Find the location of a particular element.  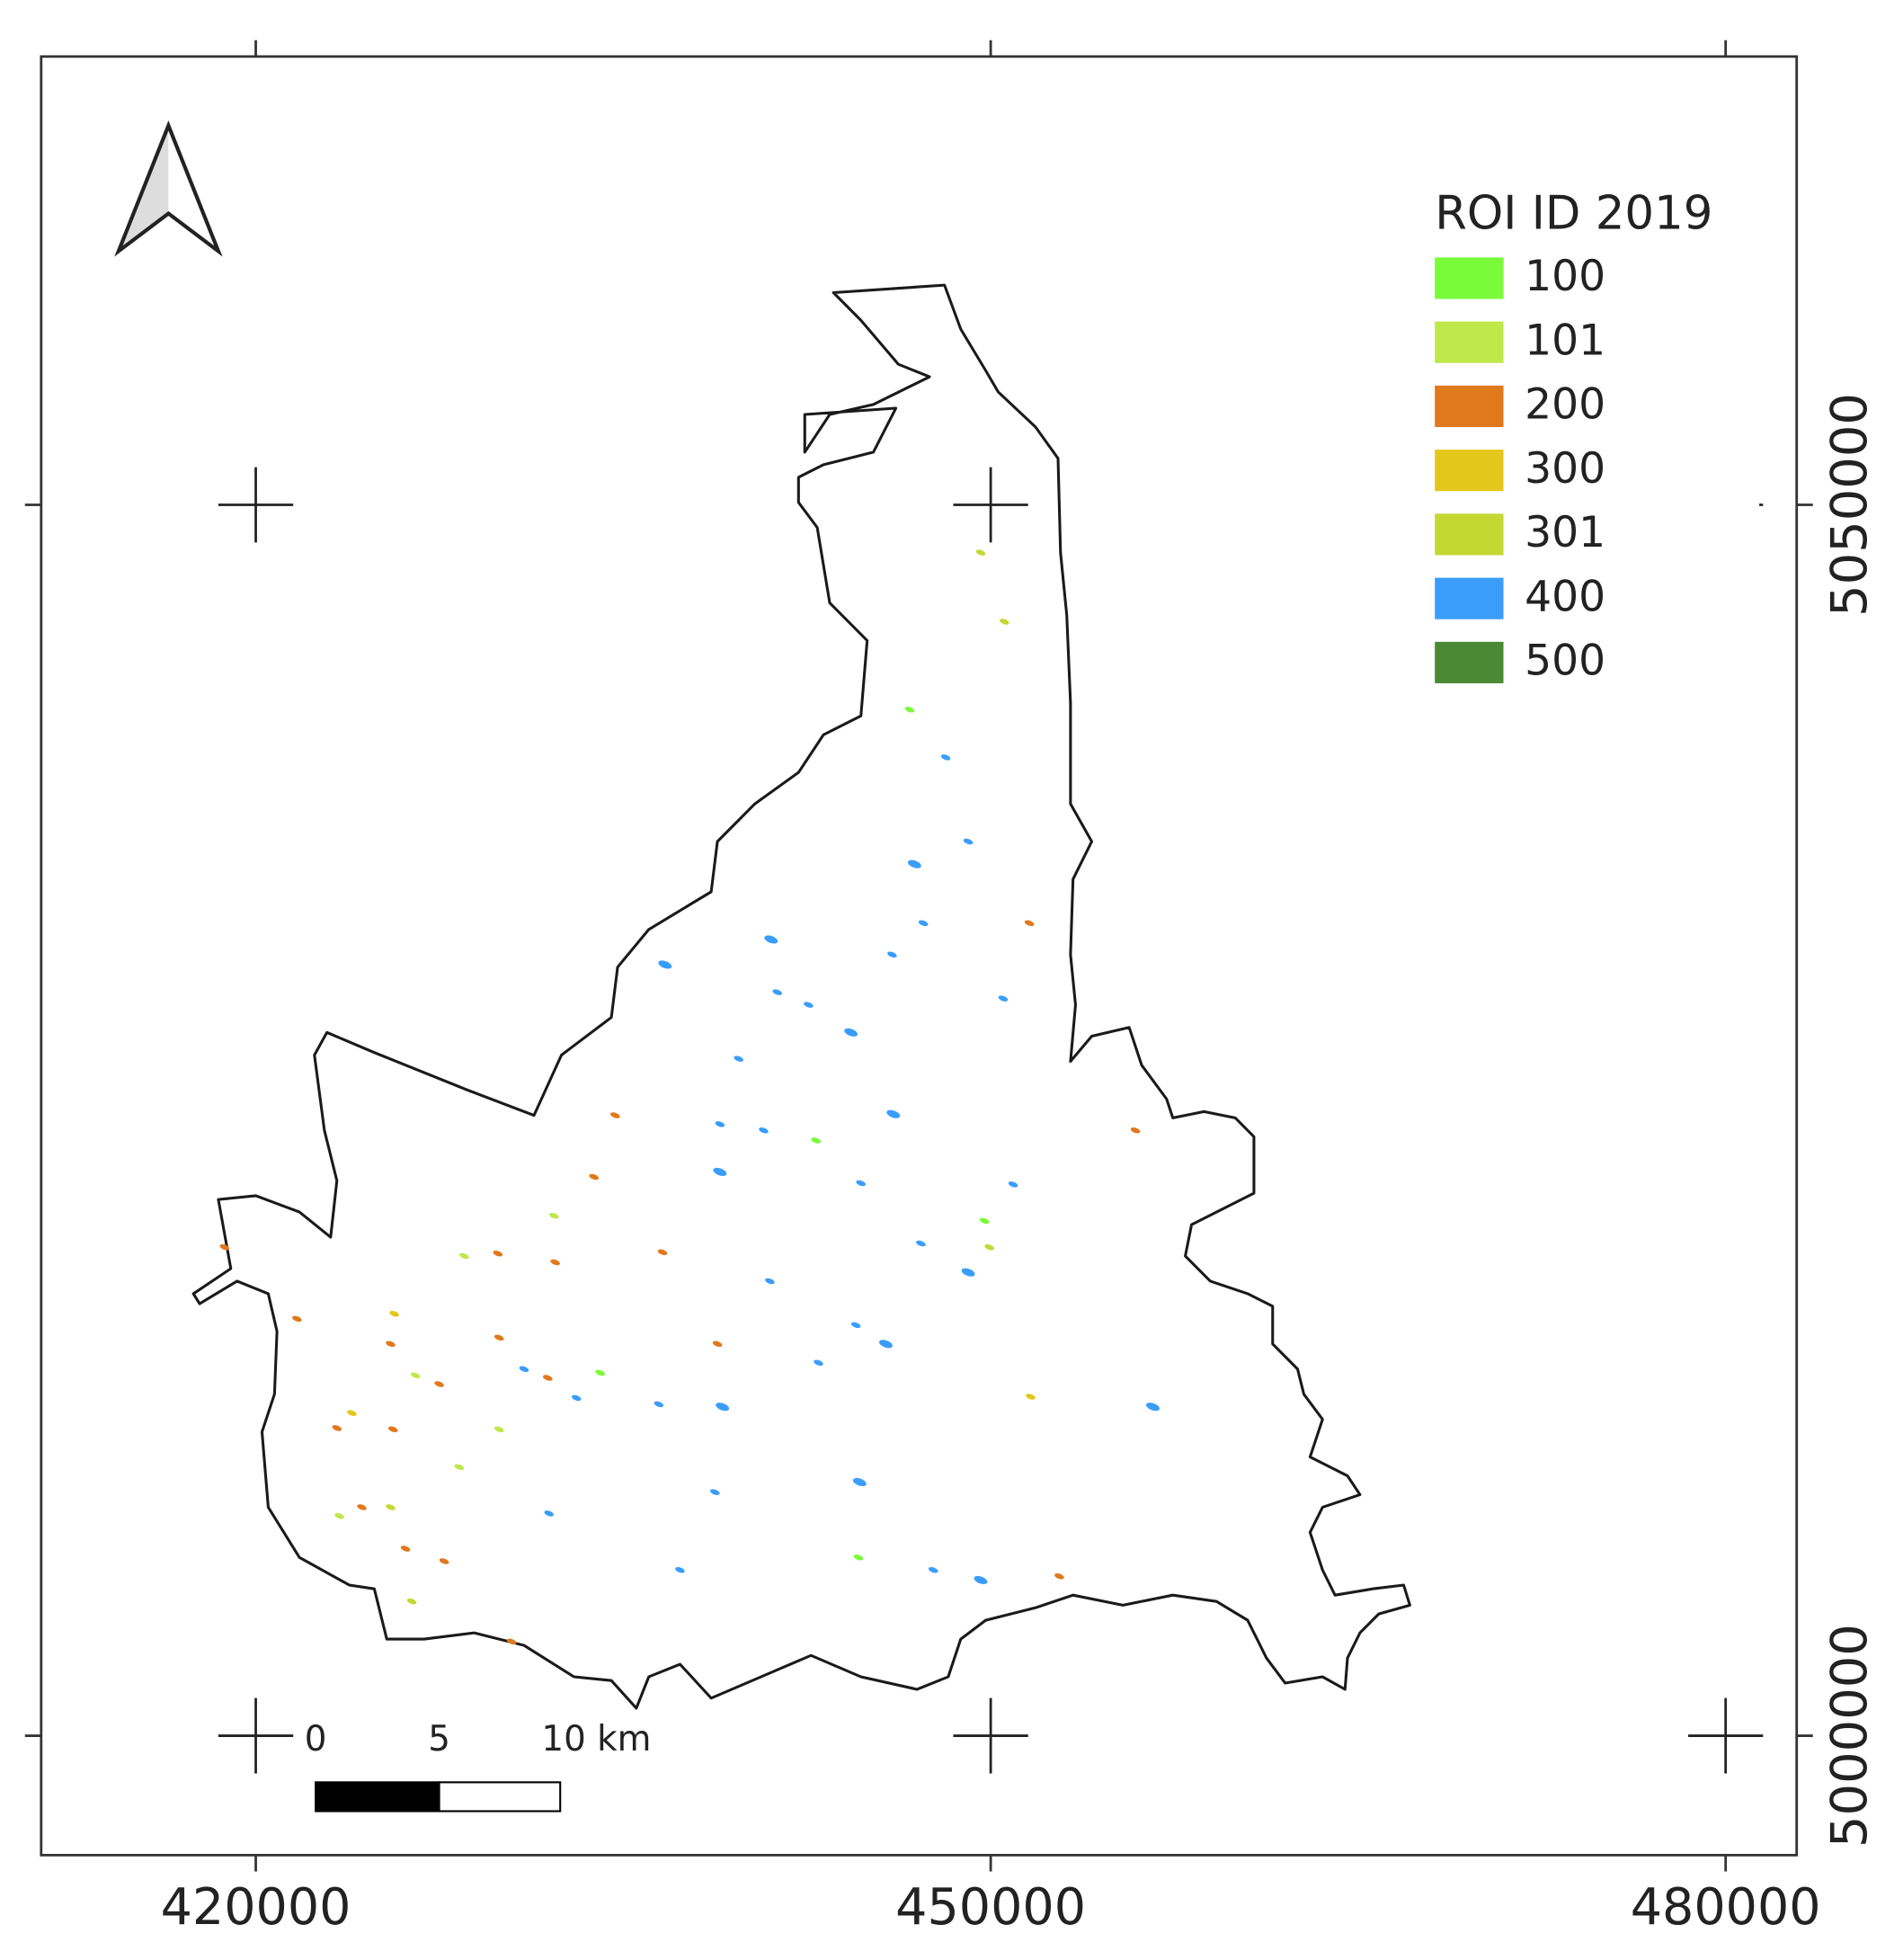

scale-label: 5 is located at coordinates (439, 1739).